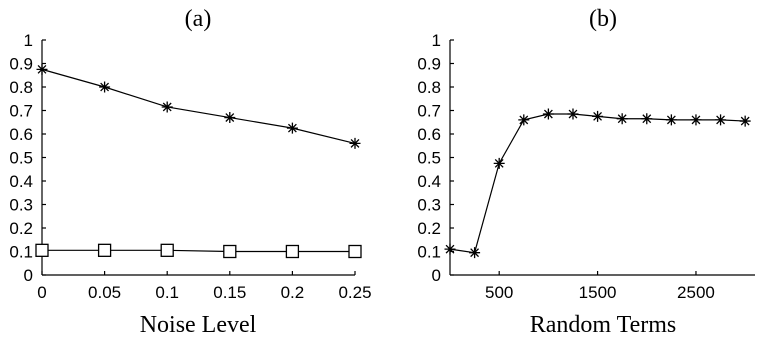 The width and height of the screenshot is (759, 341). What do you see at coordinates (354, 292) in the screenshot?
I see `x-tick-label: 0.25` at bounding box center [354, 292].